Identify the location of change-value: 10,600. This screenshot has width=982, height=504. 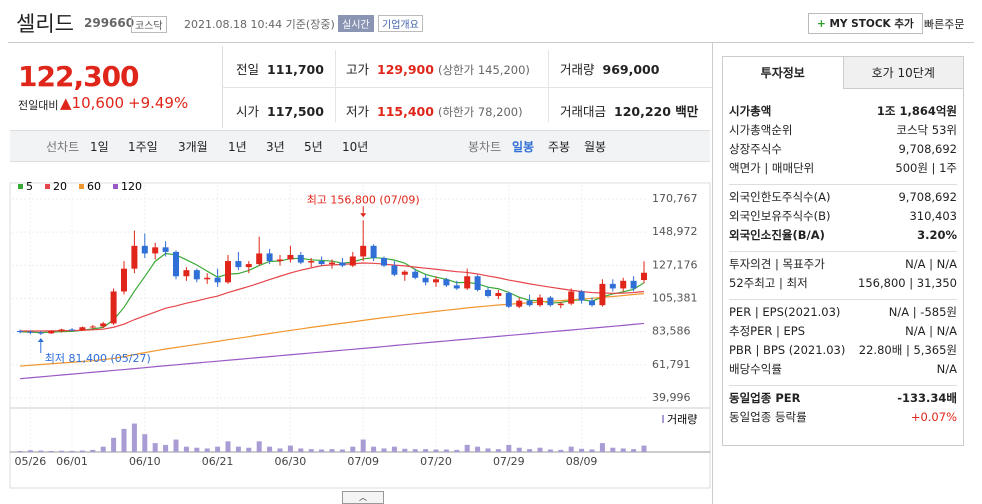
(98, 103).